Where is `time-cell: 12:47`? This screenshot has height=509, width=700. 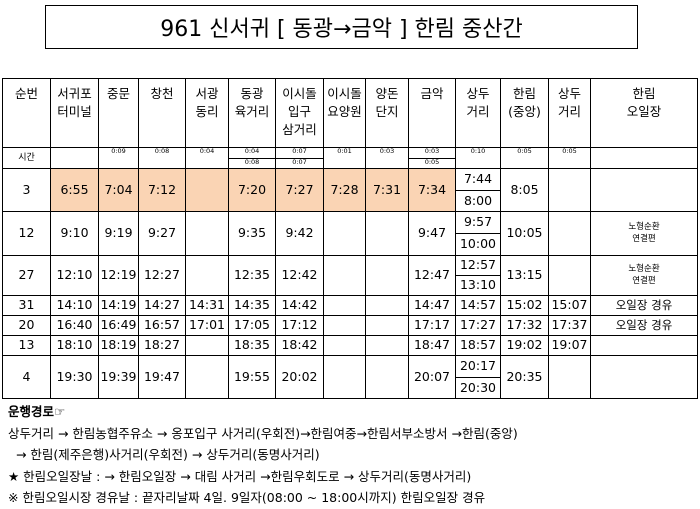 time-cell: 12:47 is located at coordinates (432, 275).